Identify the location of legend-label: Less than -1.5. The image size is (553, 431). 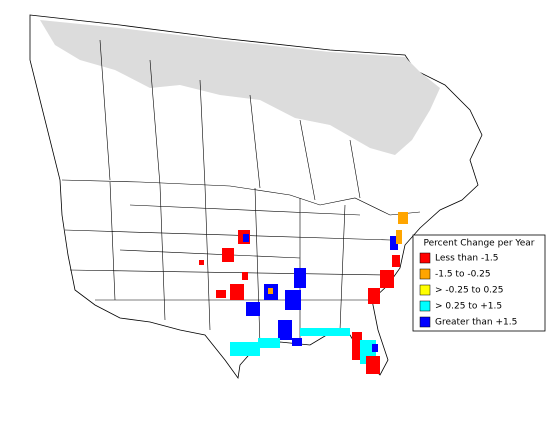
(467, 259).